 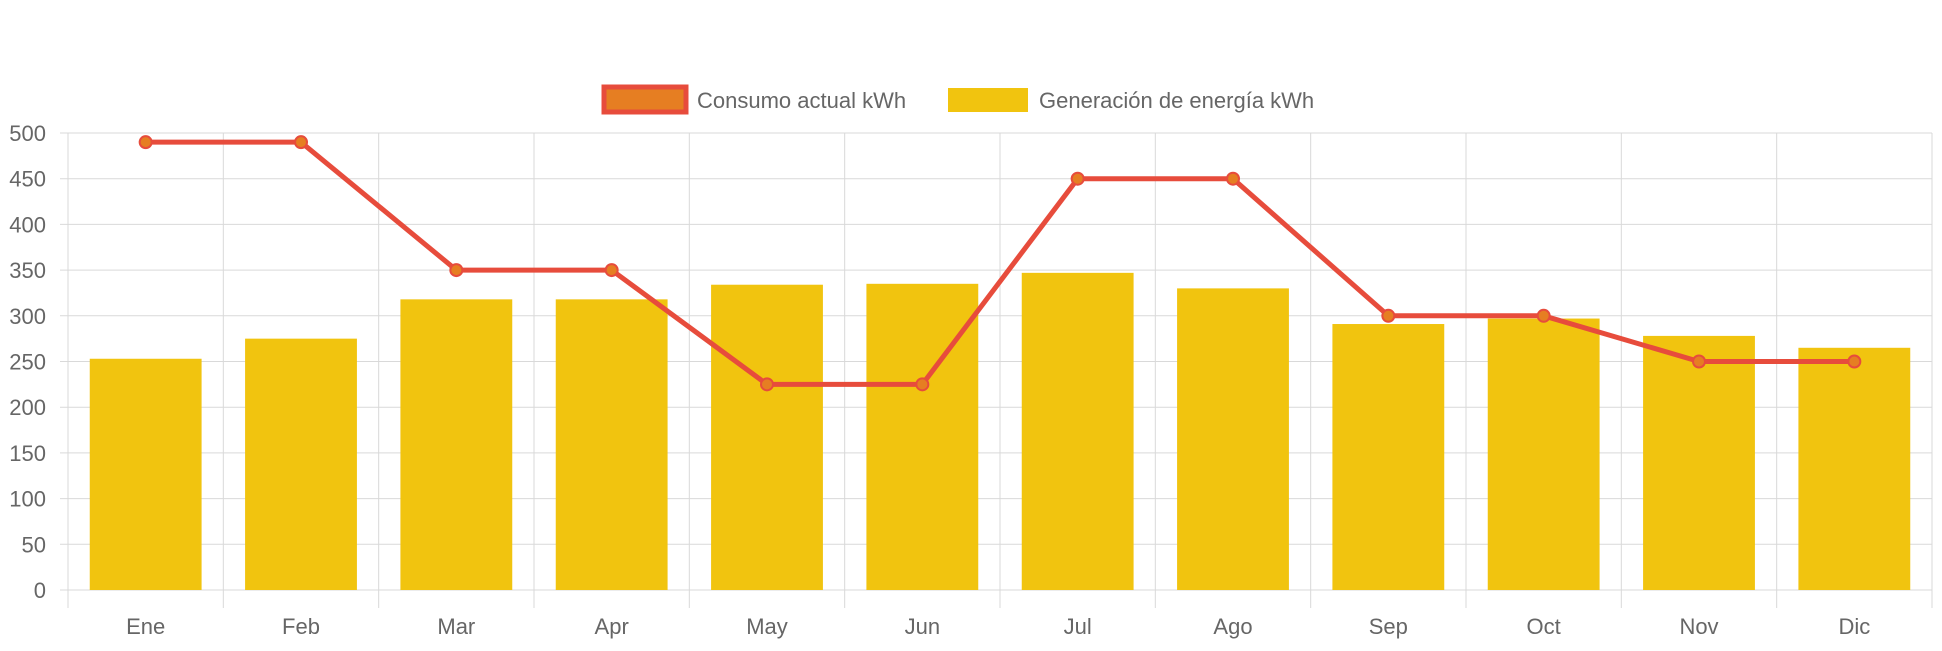 What do you see at coordinates (27, 270) in the screenshot?
I see `y-tick-label: 350` at bounding box center [27, 270].